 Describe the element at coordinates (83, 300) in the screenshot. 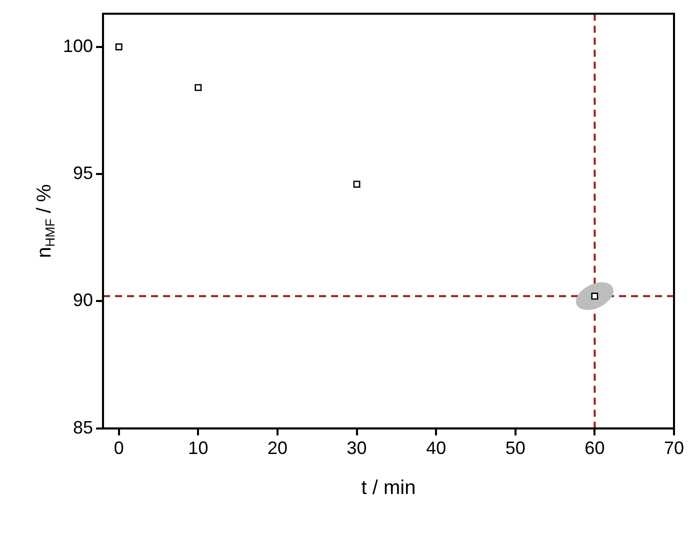

I see `y-tick-label: 90` at that location.